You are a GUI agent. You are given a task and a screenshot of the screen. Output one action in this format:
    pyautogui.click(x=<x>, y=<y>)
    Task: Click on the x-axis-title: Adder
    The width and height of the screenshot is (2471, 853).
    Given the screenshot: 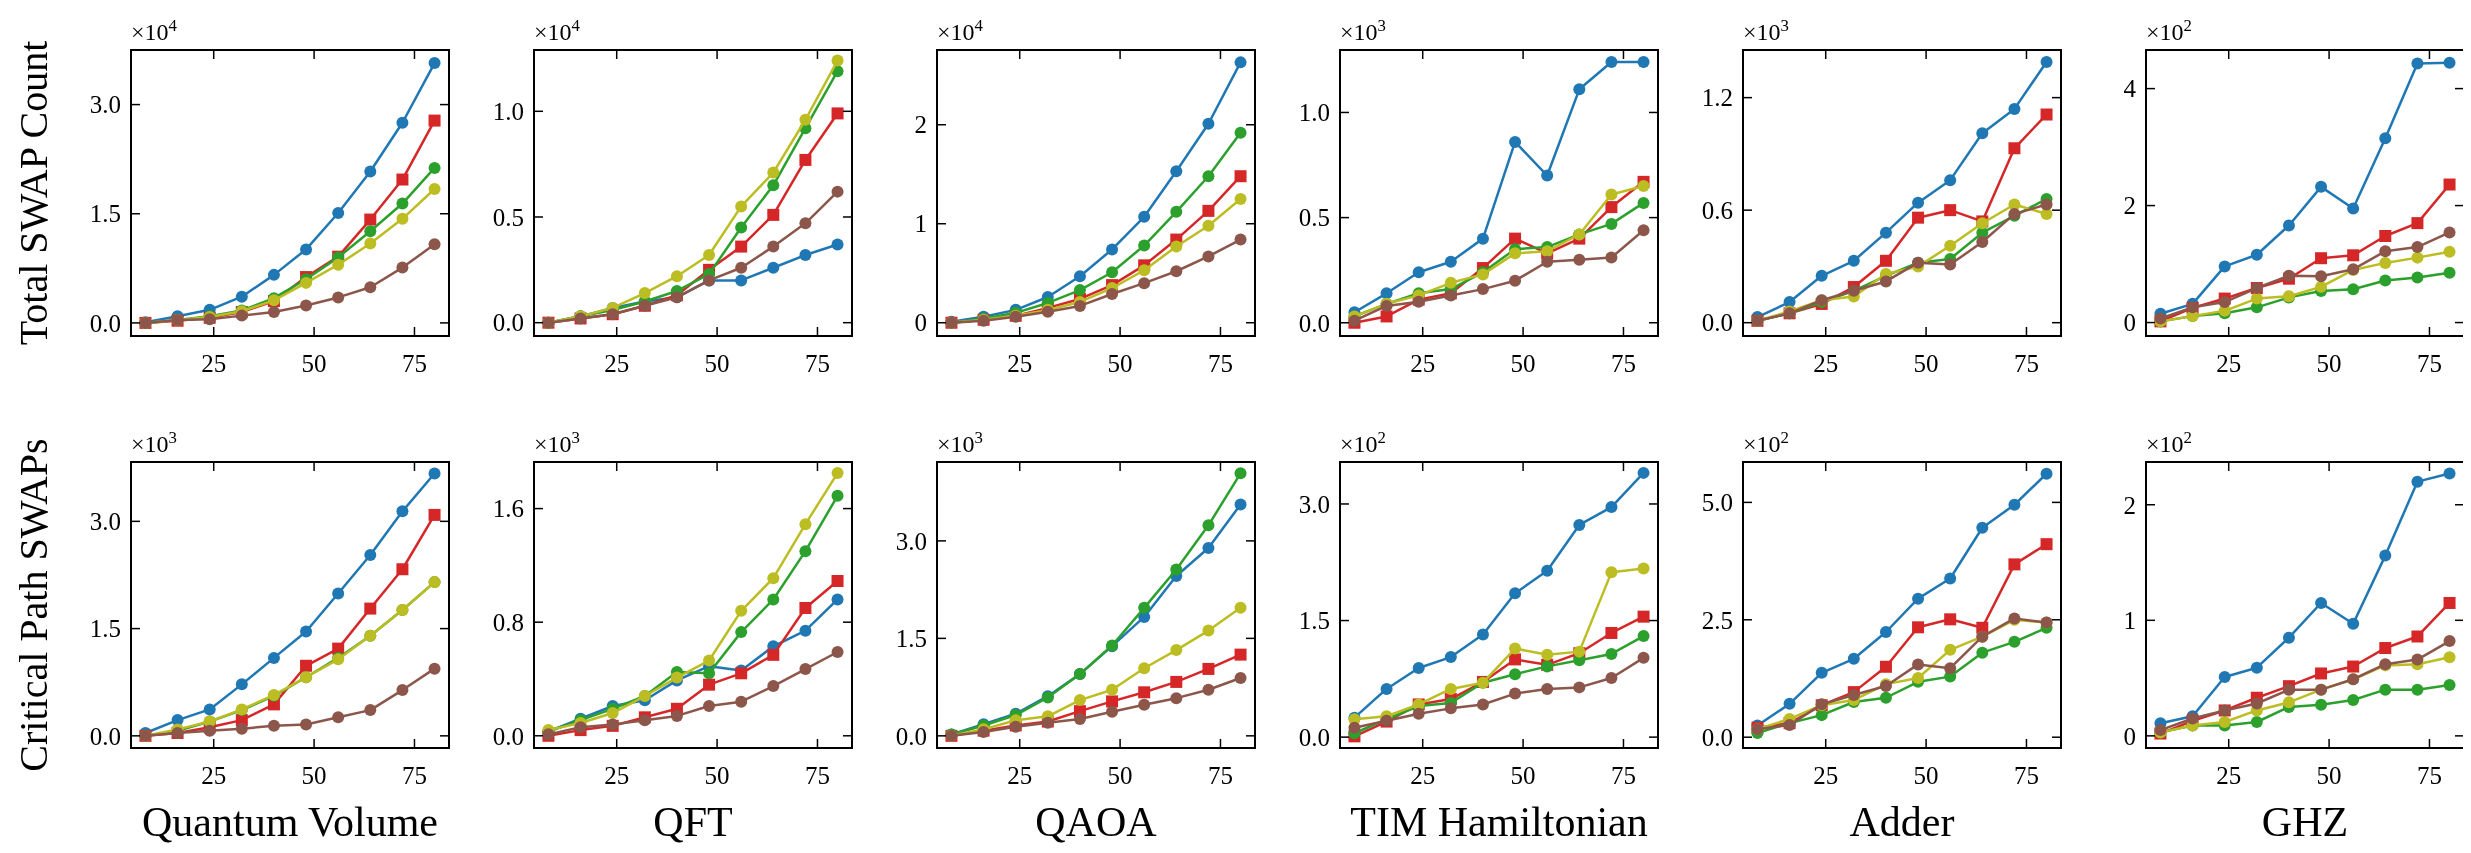 What is the action you would take?
    pyautogui.click(x=1902, y=822)
    